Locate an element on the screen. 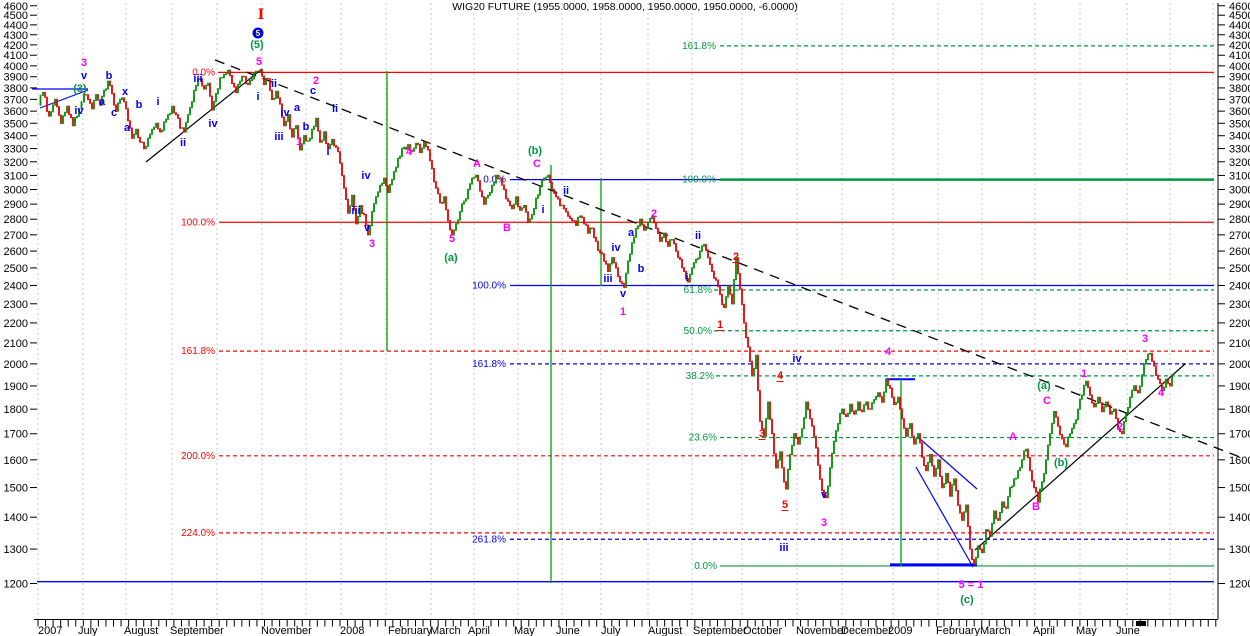 This screenshot has height=636, width=1250. fib-label: 261.8% is located at coordinates (489, 539).